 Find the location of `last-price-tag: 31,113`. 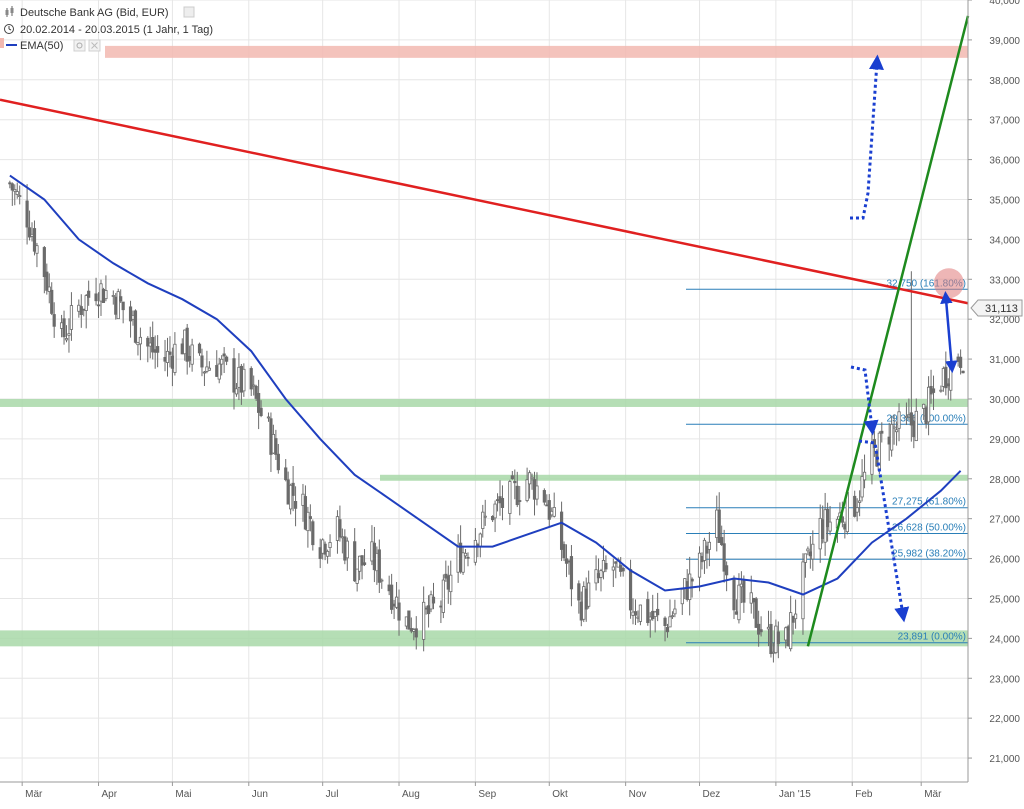

last-price-tag: 31,113 is located at coordinates (996, 308).